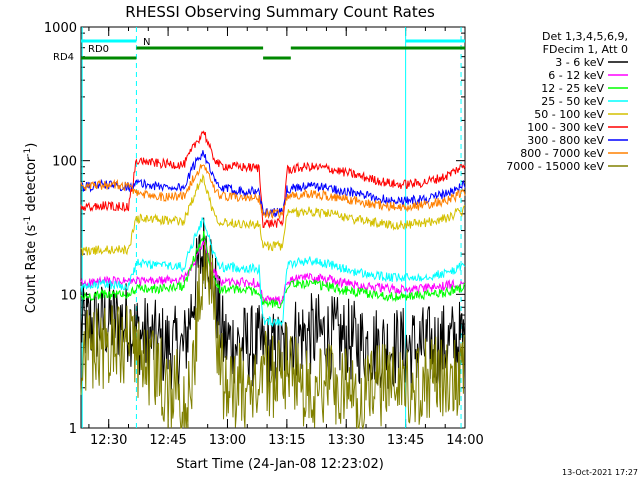 The image size is (640, 480). I want to click on x-axis-label: Start Time (24-Jan-08 12:23:02), so click(280, 464).